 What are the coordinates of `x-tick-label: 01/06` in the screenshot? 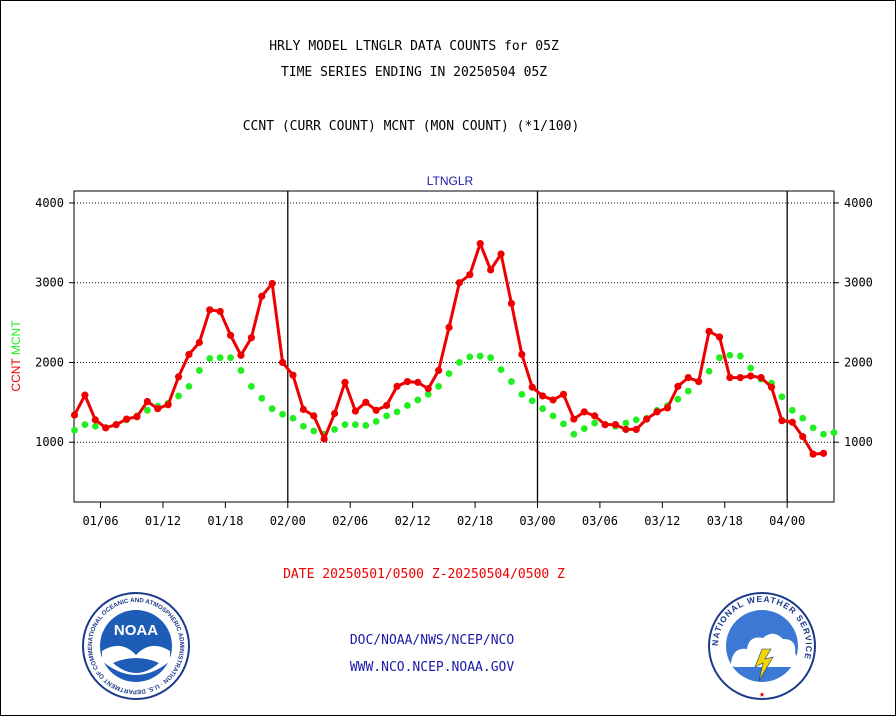 It's located at (100, 521).